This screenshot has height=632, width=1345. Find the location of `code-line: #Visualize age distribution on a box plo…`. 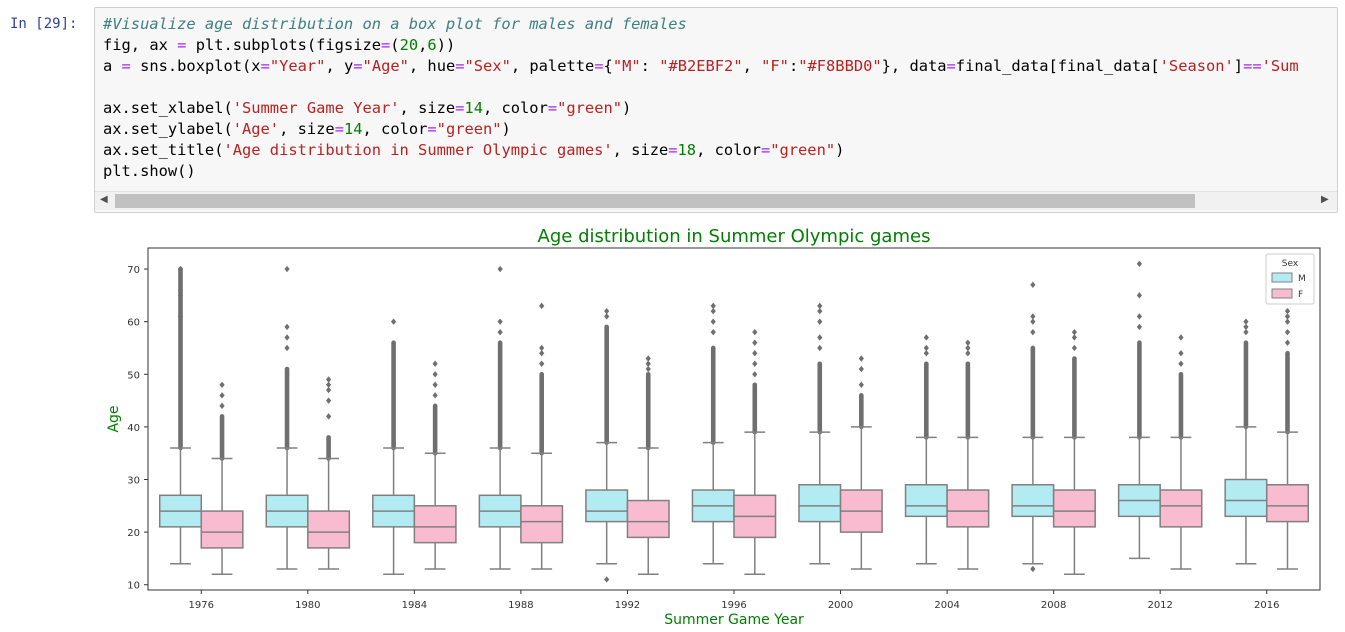

code-line: #Visualize age distribution on a box plo… is located at coordinates (701, 24).